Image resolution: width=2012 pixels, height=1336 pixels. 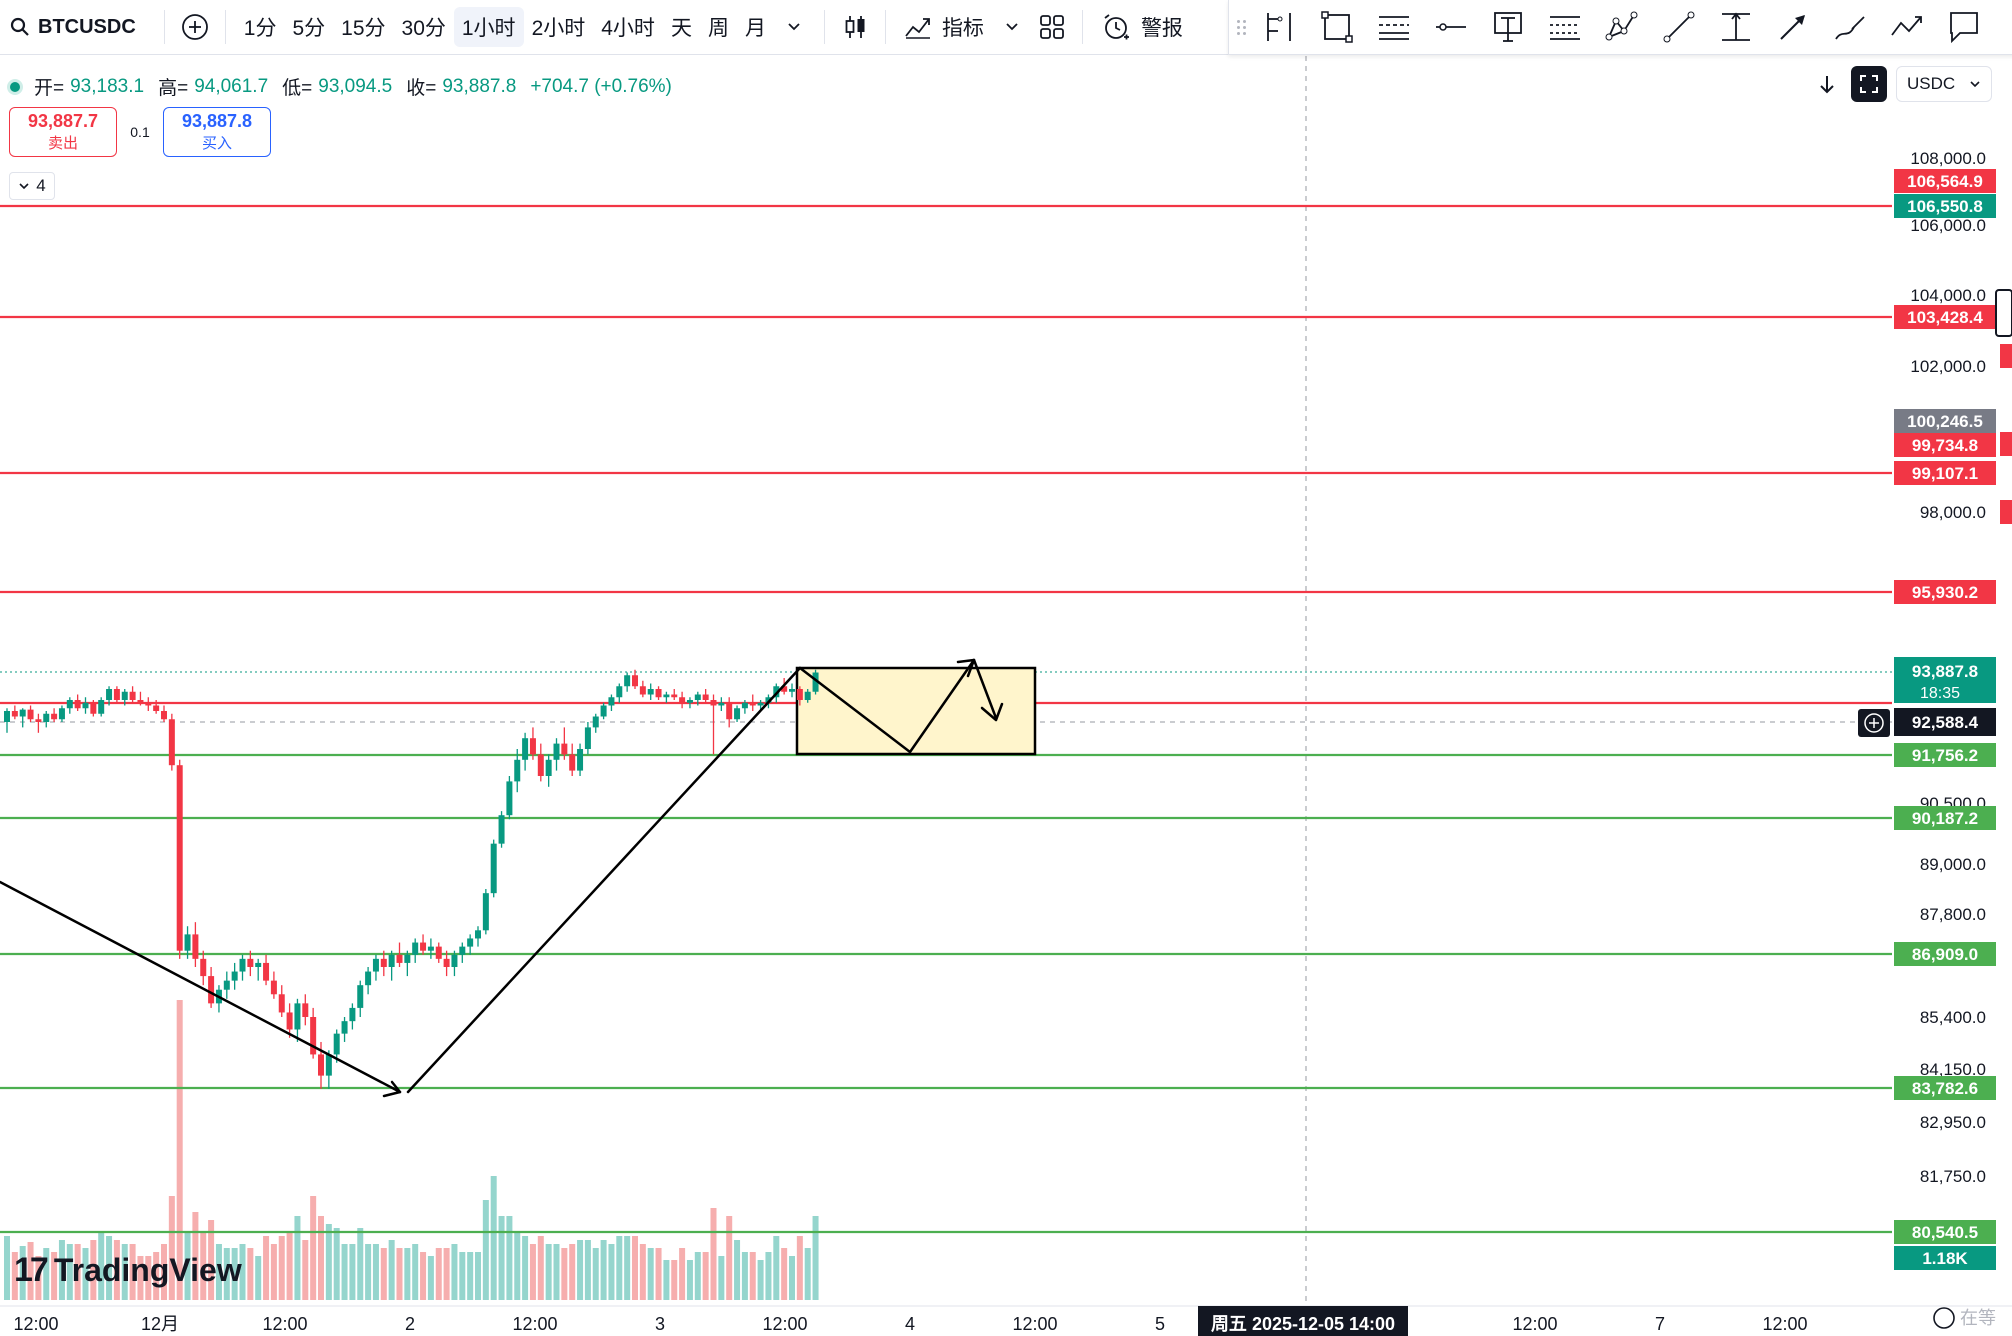 What do you see at coordinates (1303, 1324) in the screenshot?
I see `crosshair-time-text: 周五 2025-12-05 14:00` at bounding box center [1303, 1324].